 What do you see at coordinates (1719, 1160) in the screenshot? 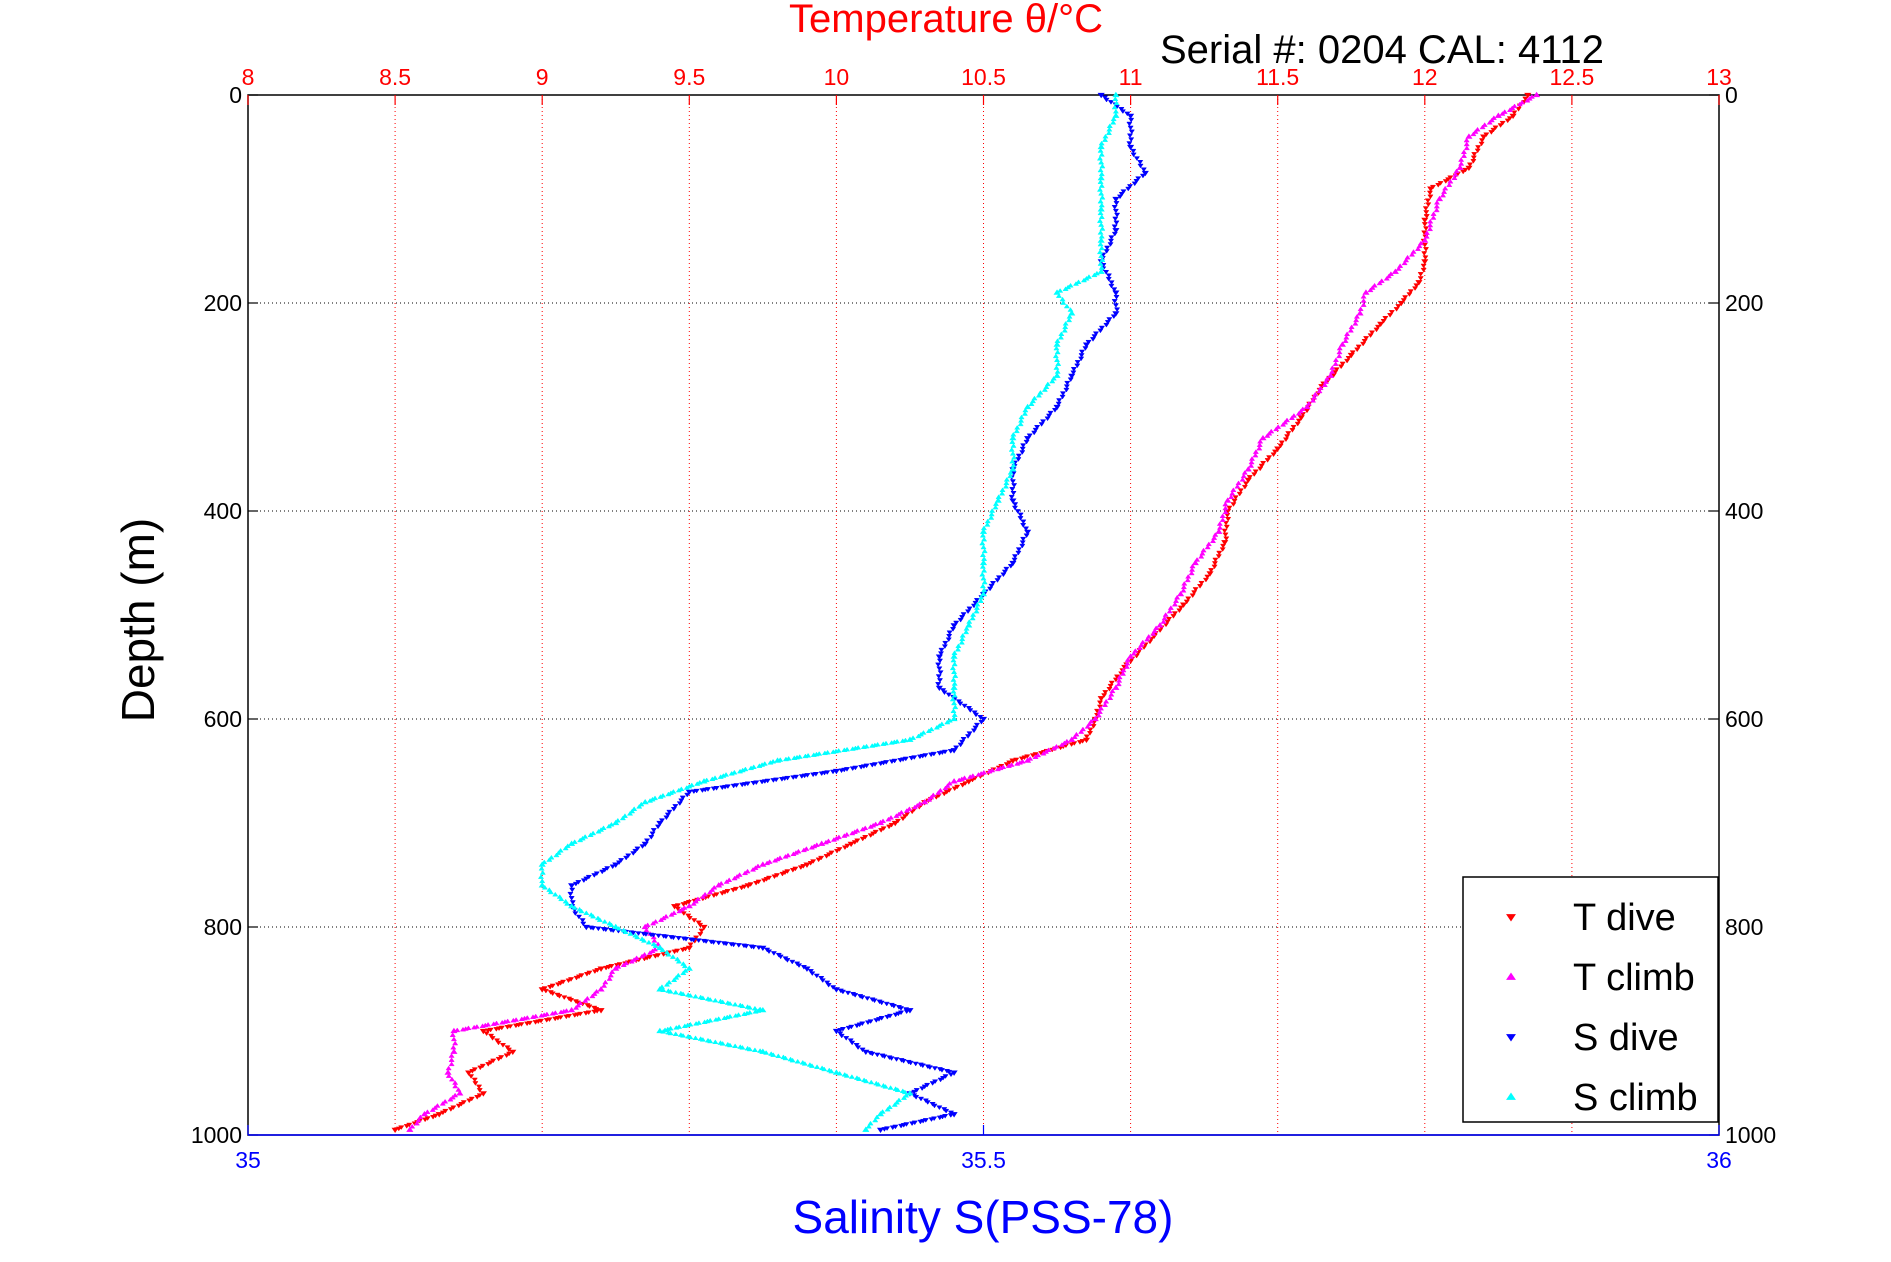
I see `tick-label-salinity: 36` at bounding box center [1719, 1160].